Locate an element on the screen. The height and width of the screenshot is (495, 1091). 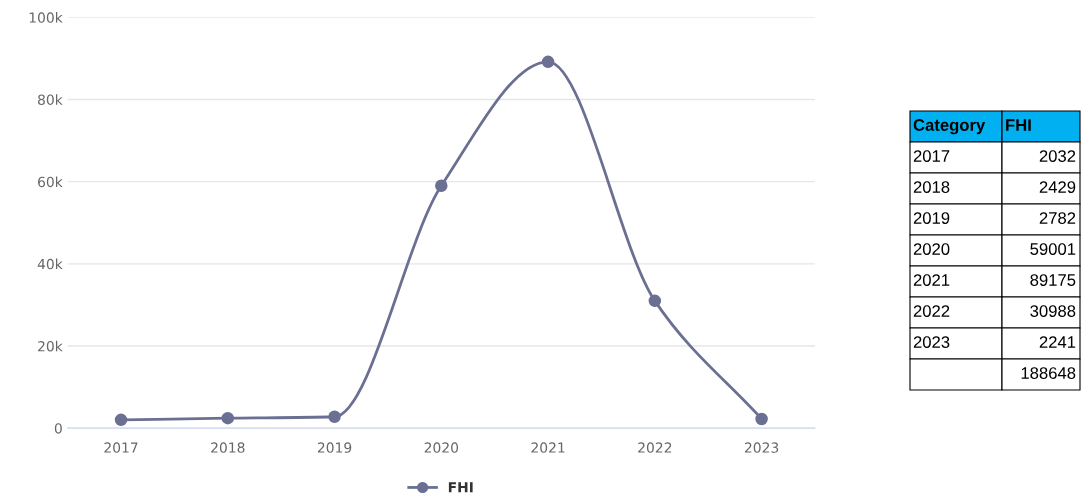
y-tick-label: 40k is located at coordinates (50, 264).